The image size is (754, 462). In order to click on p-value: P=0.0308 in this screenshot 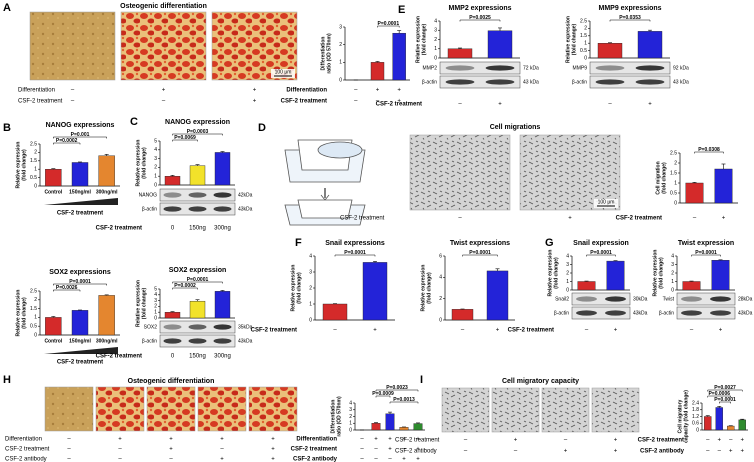, I will do `click(709, 150)`.